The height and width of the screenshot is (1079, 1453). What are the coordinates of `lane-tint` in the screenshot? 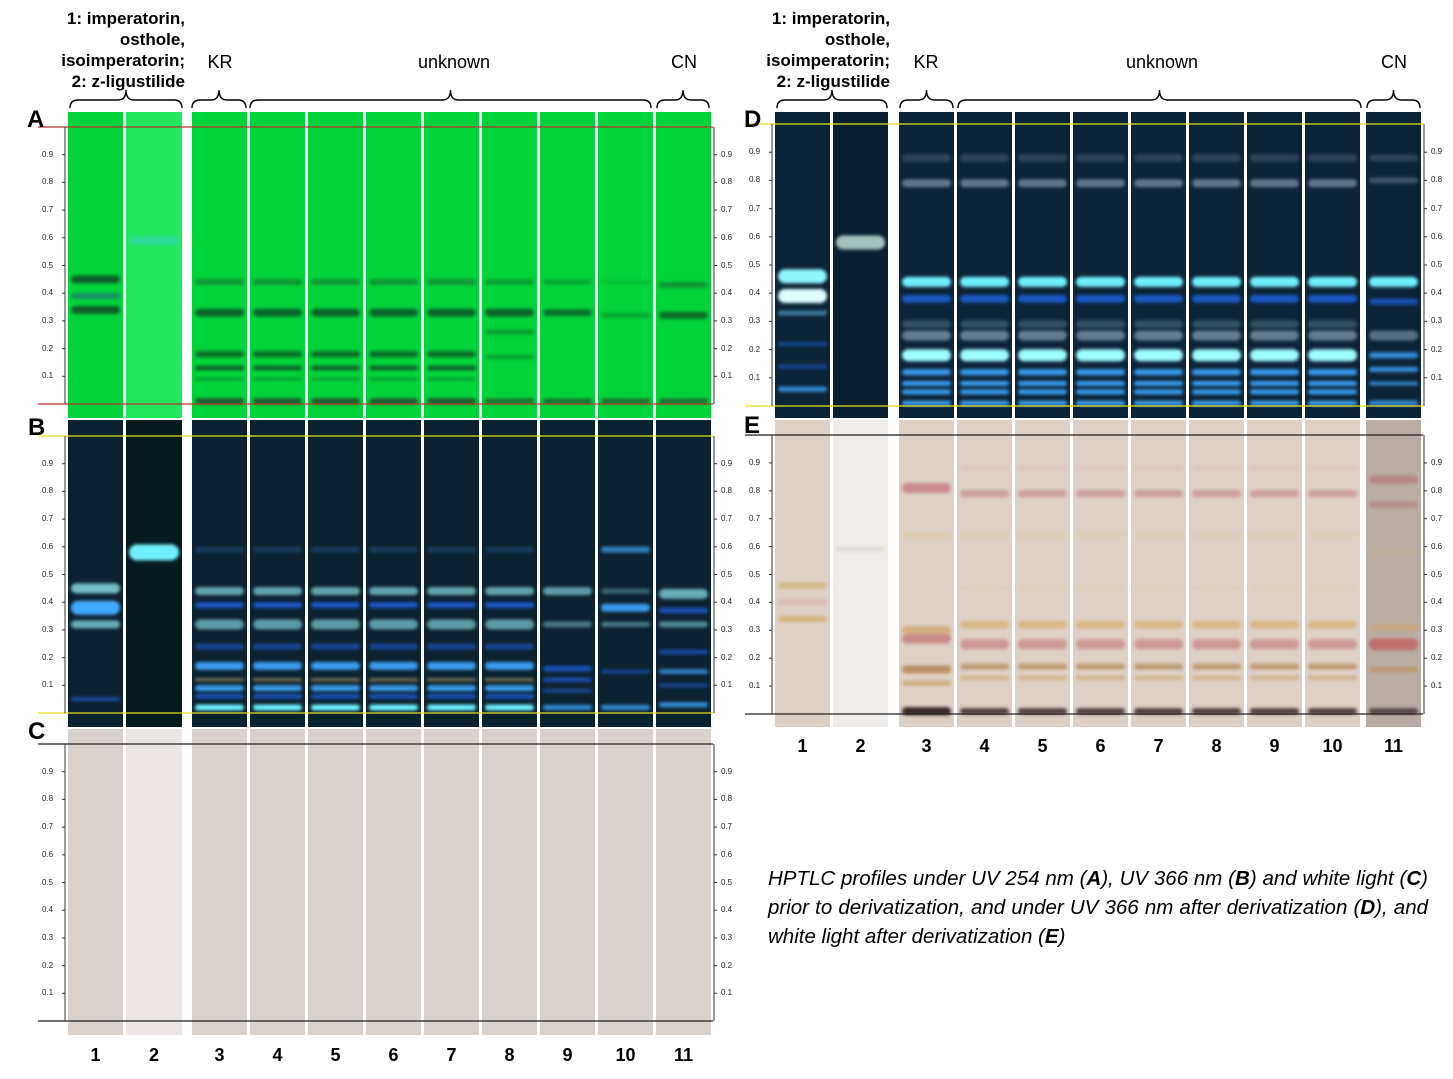 It's located at (860, 265).